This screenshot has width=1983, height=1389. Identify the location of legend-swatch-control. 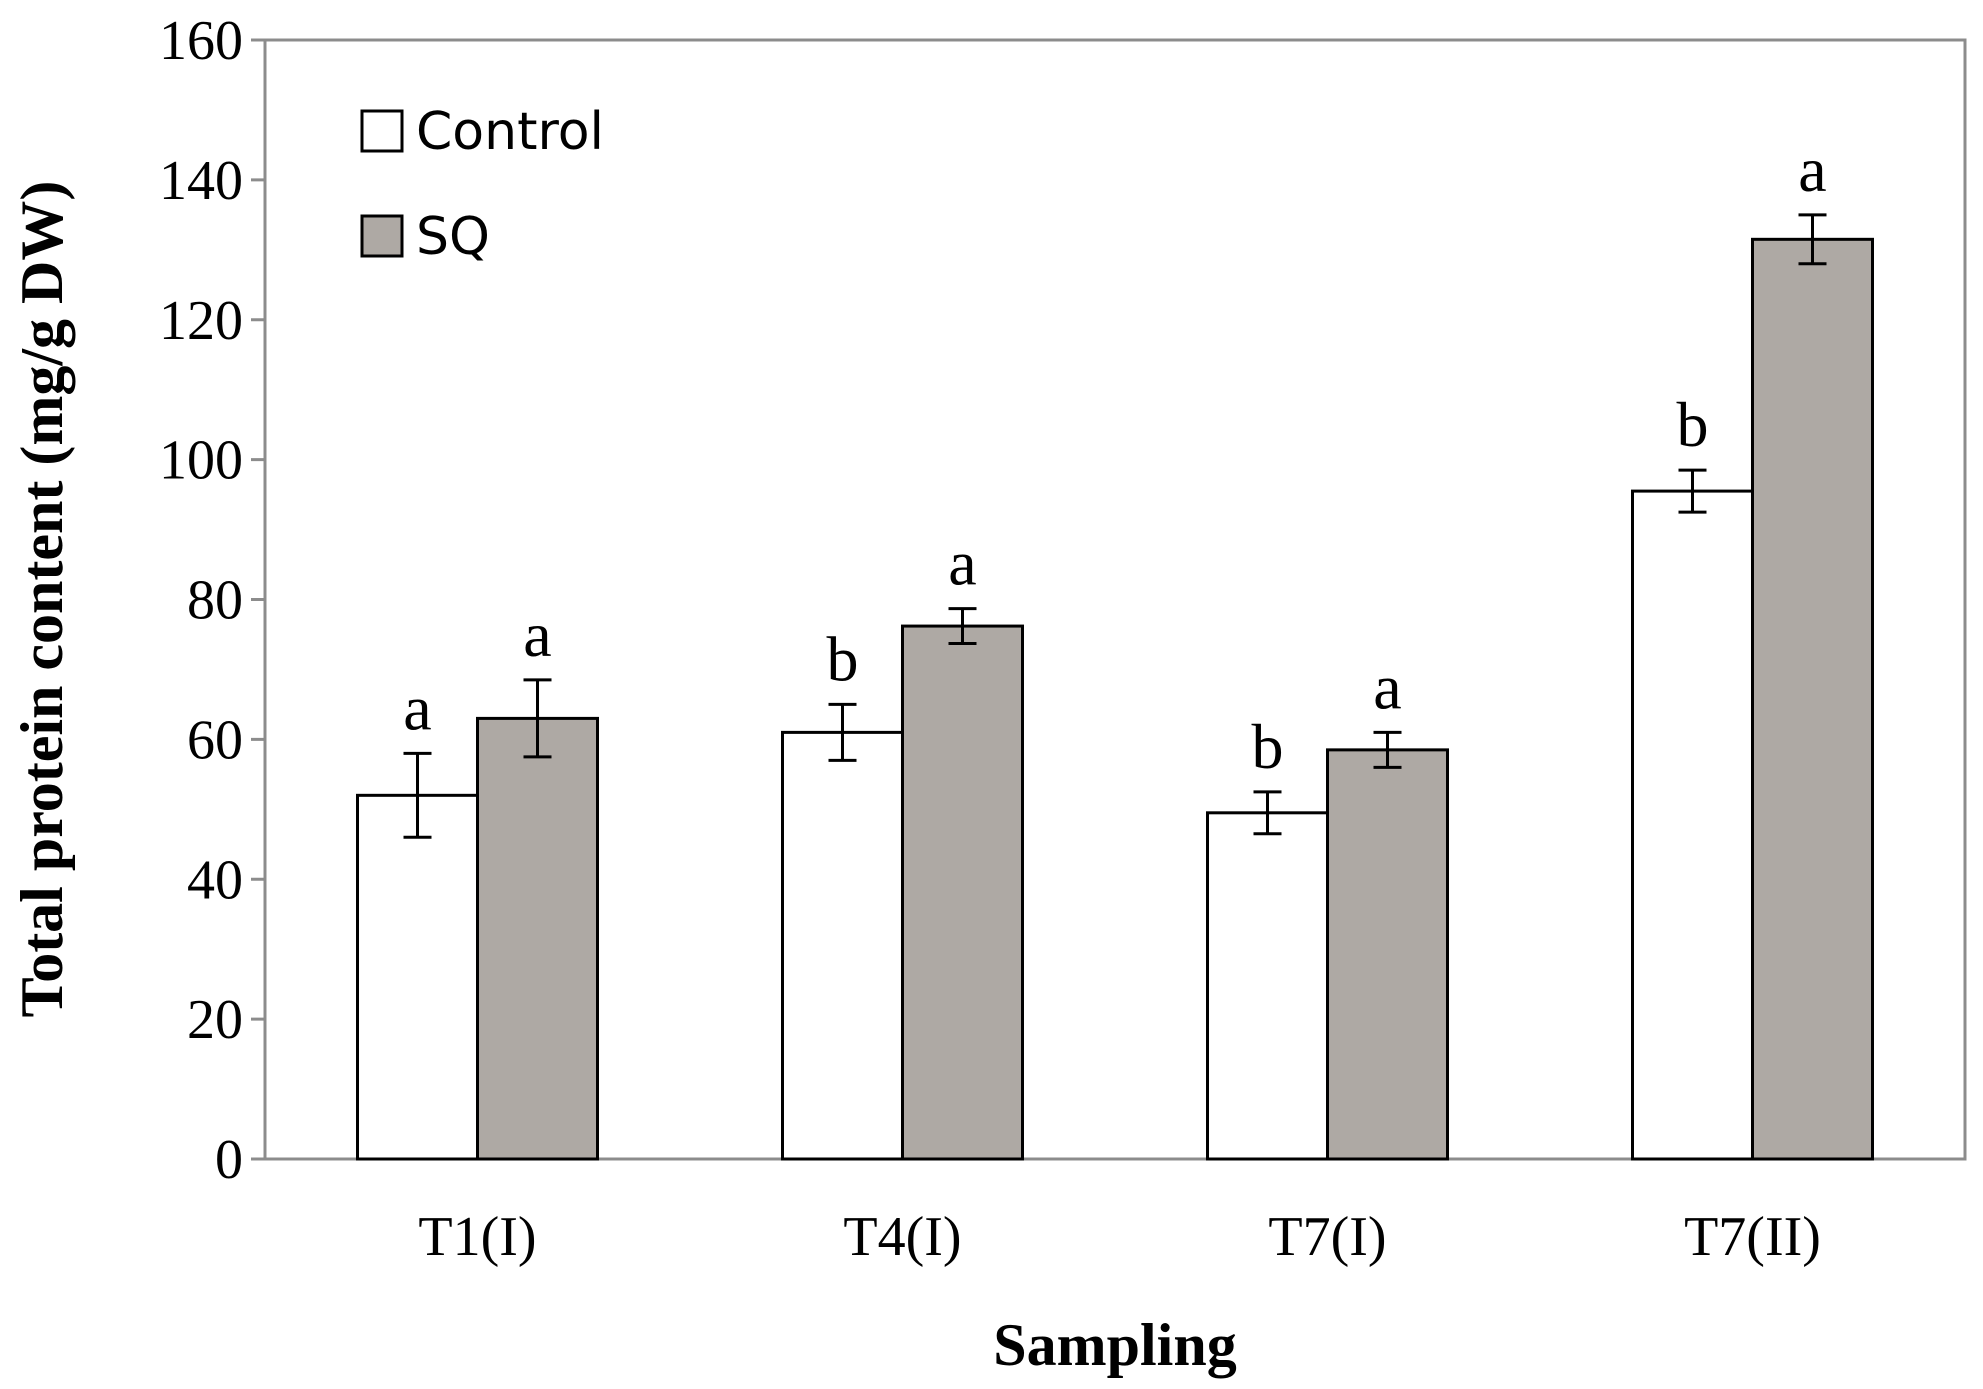
(382, 131).